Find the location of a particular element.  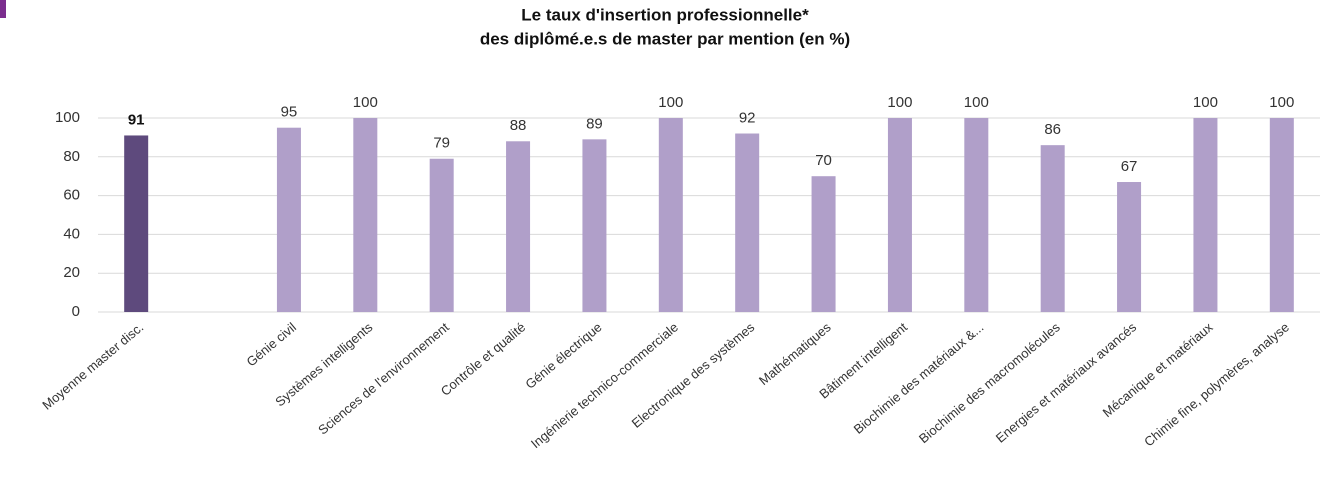

data-label: 88 is located at coordinates (518, 125).